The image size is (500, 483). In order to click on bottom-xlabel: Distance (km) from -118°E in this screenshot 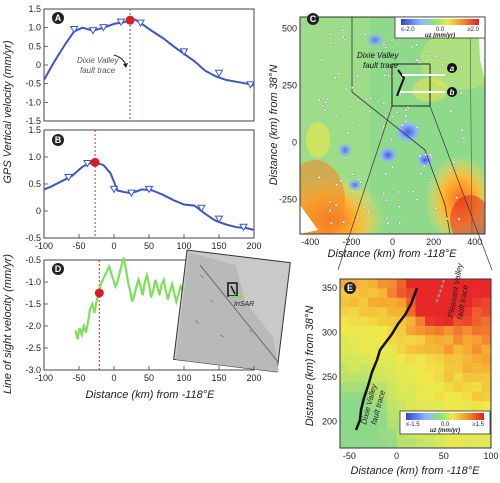, I will do `click(151, 395)`.